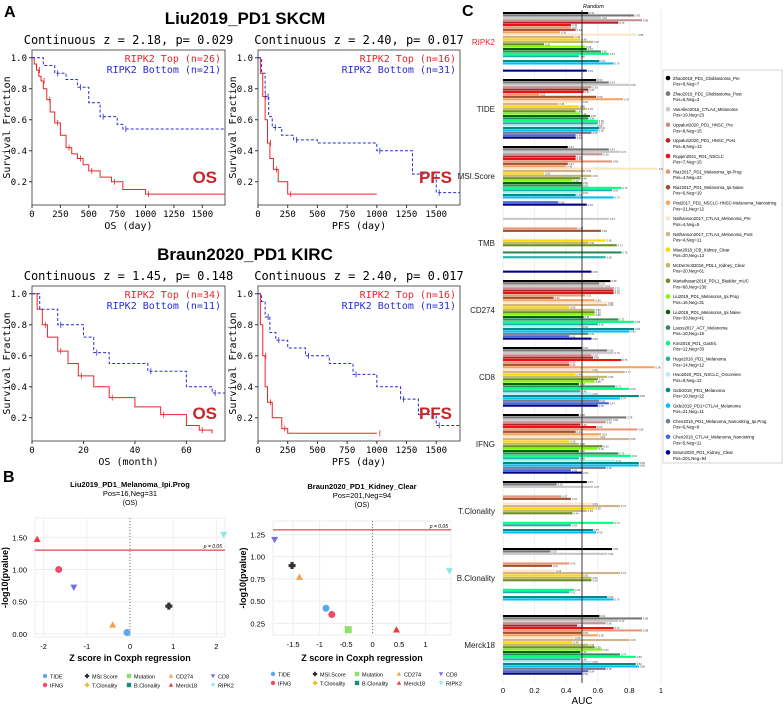 Image resolution: width=784 pixels, height=708 pixels. What do you see at coordinates (713, 234) in the screenshot?
I see `legend-dataset: Nathanson2017_CTLA4_Melanoma_Post` at bounding box center [713, 234].